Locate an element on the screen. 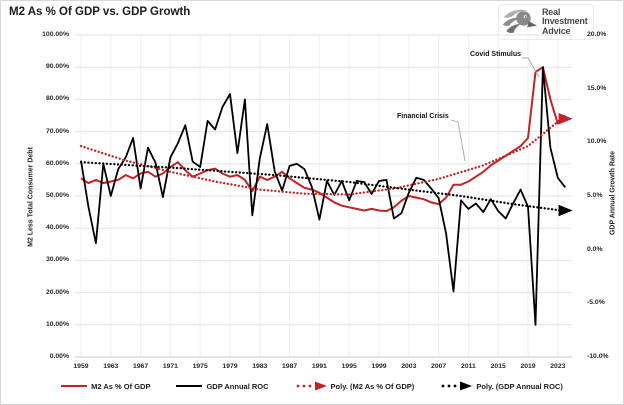 This screenshot has height=405, width=624. x-axis-tick: 1975 is located at coordinates (200, 366).